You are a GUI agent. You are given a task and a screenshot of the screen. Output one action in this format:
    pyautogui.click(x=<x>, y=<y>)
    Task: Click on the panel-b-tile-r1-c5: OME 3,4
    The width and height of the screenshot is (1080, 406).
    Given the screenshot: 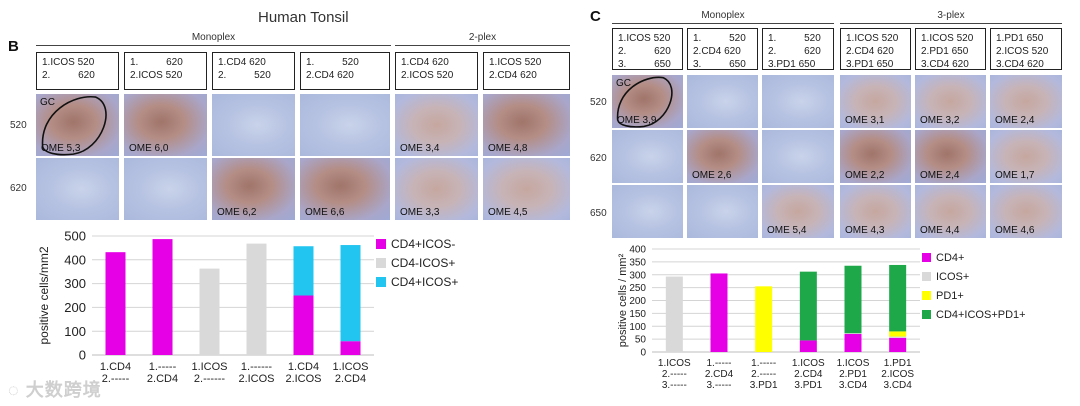 What is the action you would take?
    pyautogui.click(x=436, y=125)
    